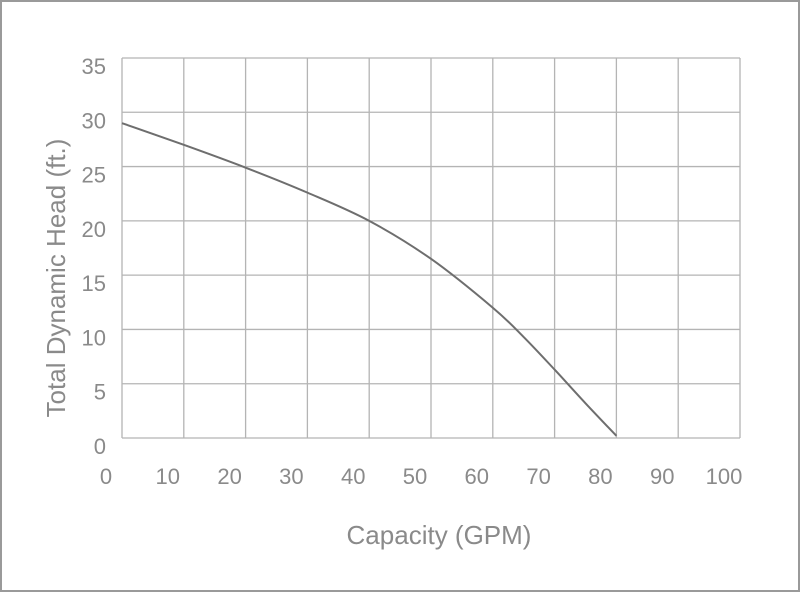 Image resolution: width=800 pixels, height=595 pixels. I want to click on x-tick-label: 20, so click(229, 476).